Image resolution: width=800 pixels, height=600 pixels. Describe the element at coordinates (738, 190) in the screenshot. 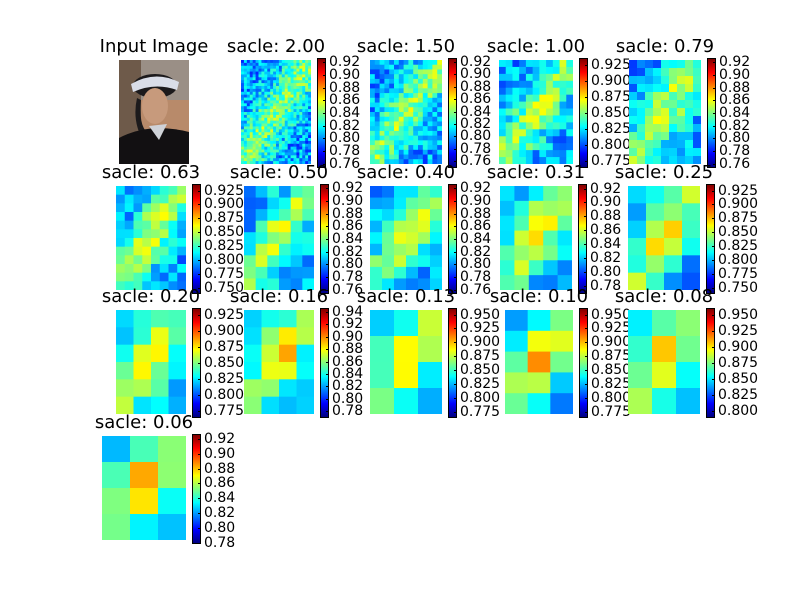

I see `colorbar-tick-label: 0.925` at that location.